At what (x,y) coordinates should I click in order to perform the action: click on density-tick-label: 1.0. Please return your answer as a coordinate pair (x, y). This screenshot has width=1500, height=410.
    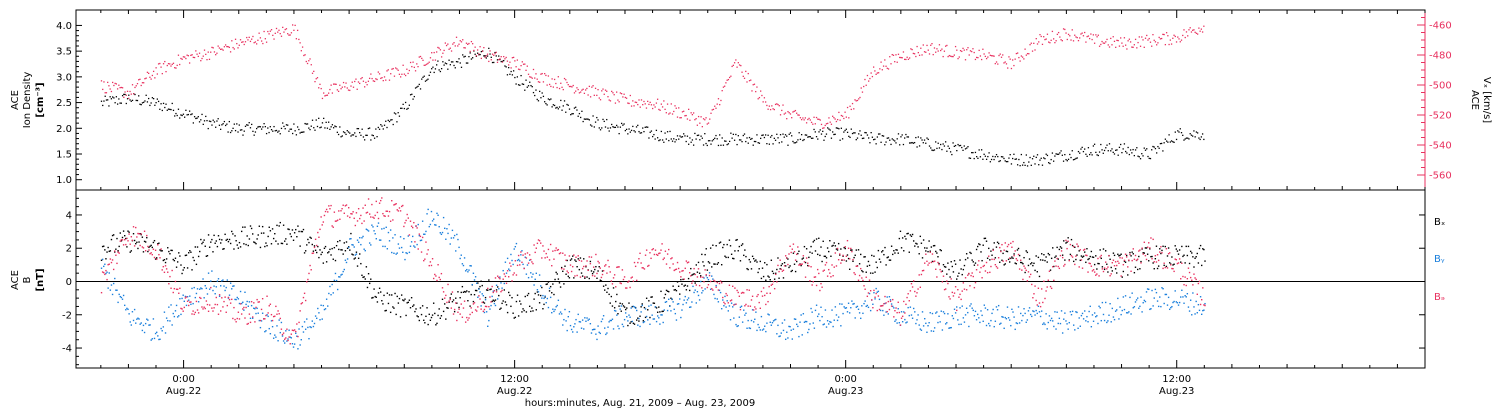
    Looking at the image, I should click on (64, 180).